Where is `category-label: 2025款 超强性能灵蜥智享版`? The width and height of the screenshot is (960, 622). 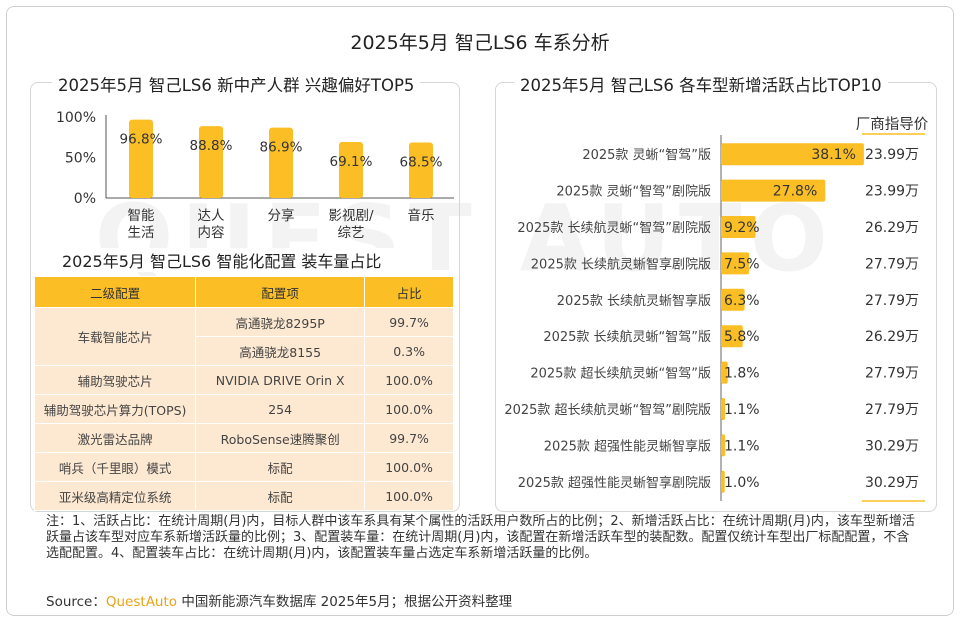
category-label: 2025款 超强性能灵蜥智享版 is located at coordinates (627, 446).